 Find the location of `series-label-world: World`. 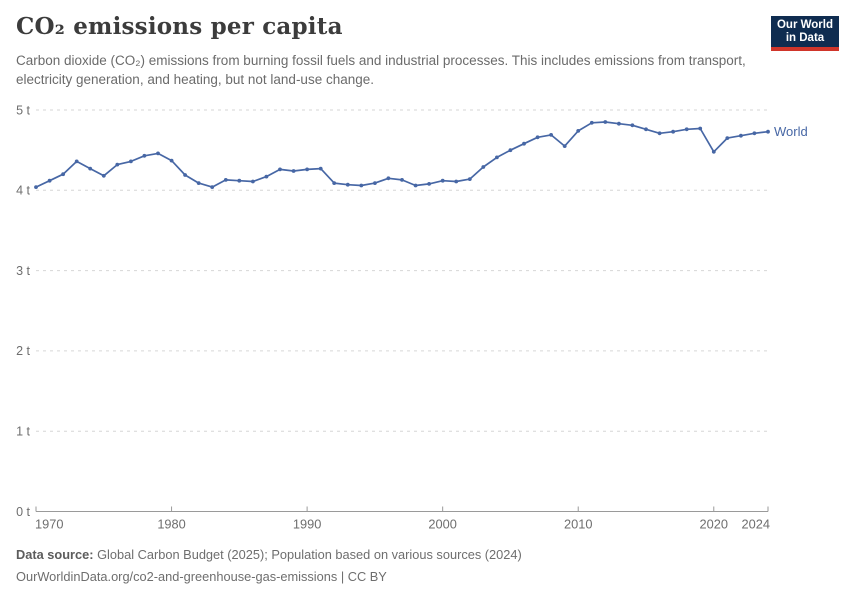

series-label-world: World is located at coordinates (791, 131).